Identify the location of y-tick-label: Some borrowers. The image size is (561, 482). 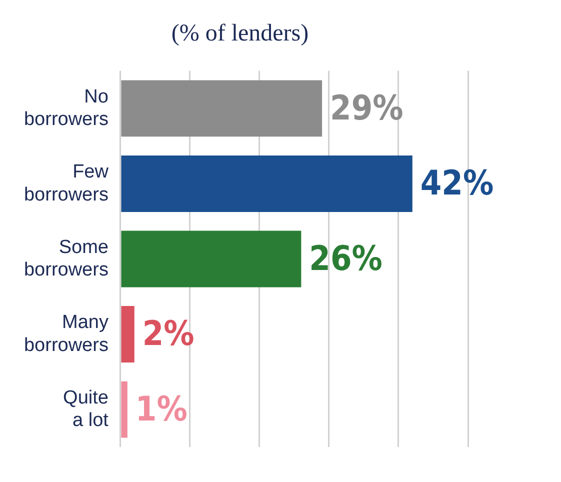
(66, 258).